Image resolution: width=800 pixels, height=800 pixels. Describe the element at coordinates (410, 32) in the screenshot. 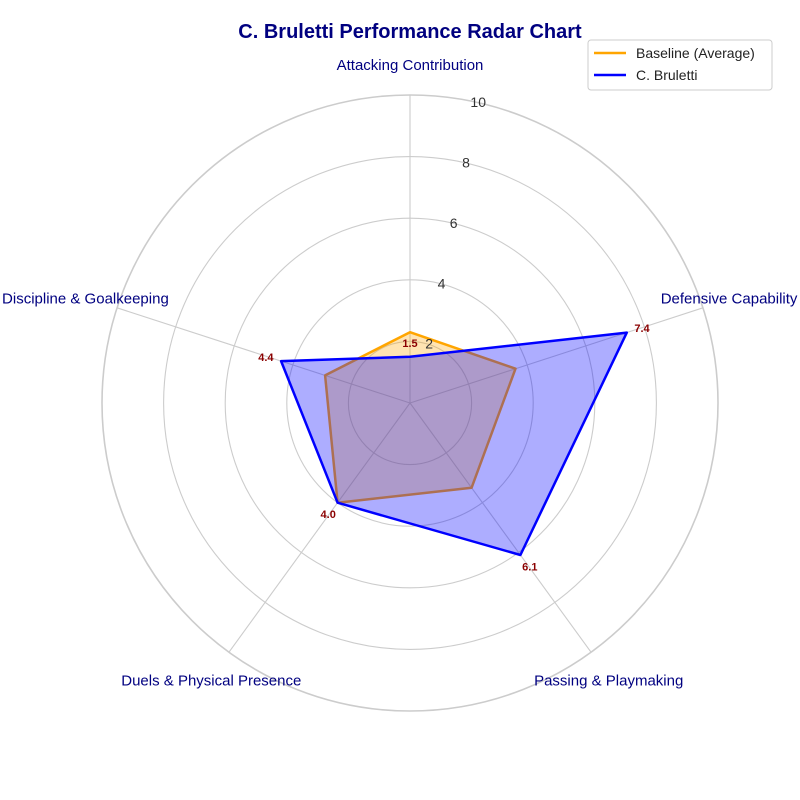

I see `chart-title: C. Bruletti Performance Radar Chart` at that location.